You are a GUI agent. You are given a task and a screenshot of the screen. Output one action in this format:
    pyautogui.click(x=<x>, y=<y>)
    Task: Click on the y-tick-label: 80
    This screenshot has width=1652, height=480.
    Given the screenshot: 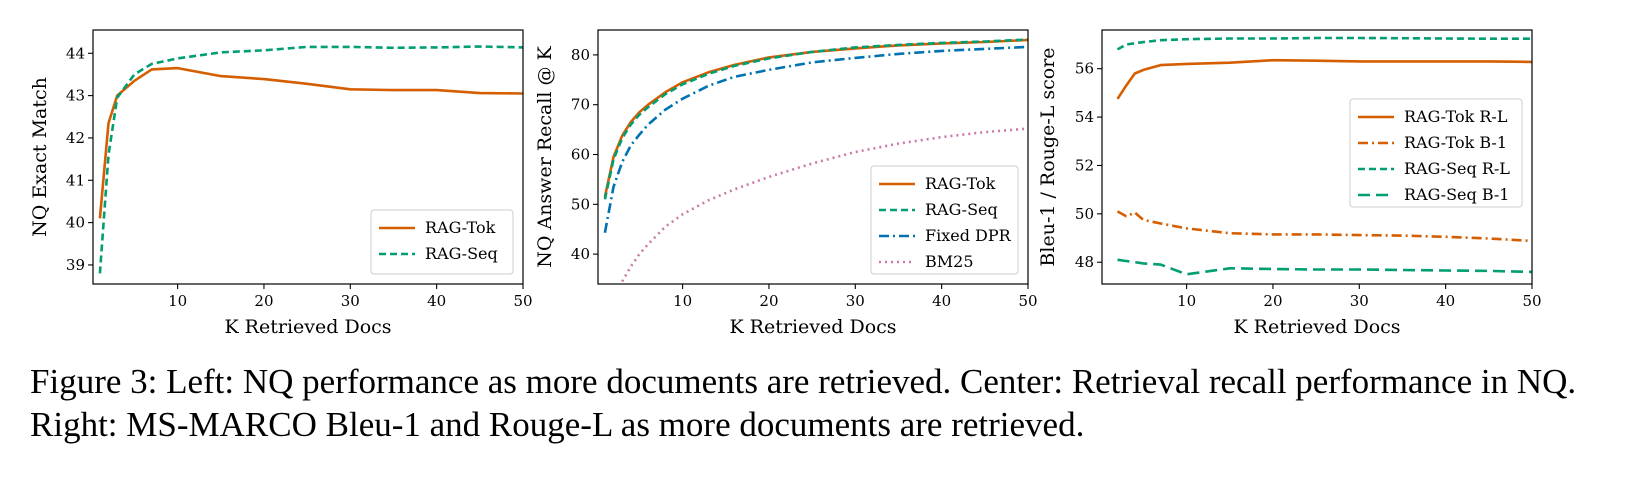 What is the action you would take?
    pyautogui.click(x=580, y=55)
    